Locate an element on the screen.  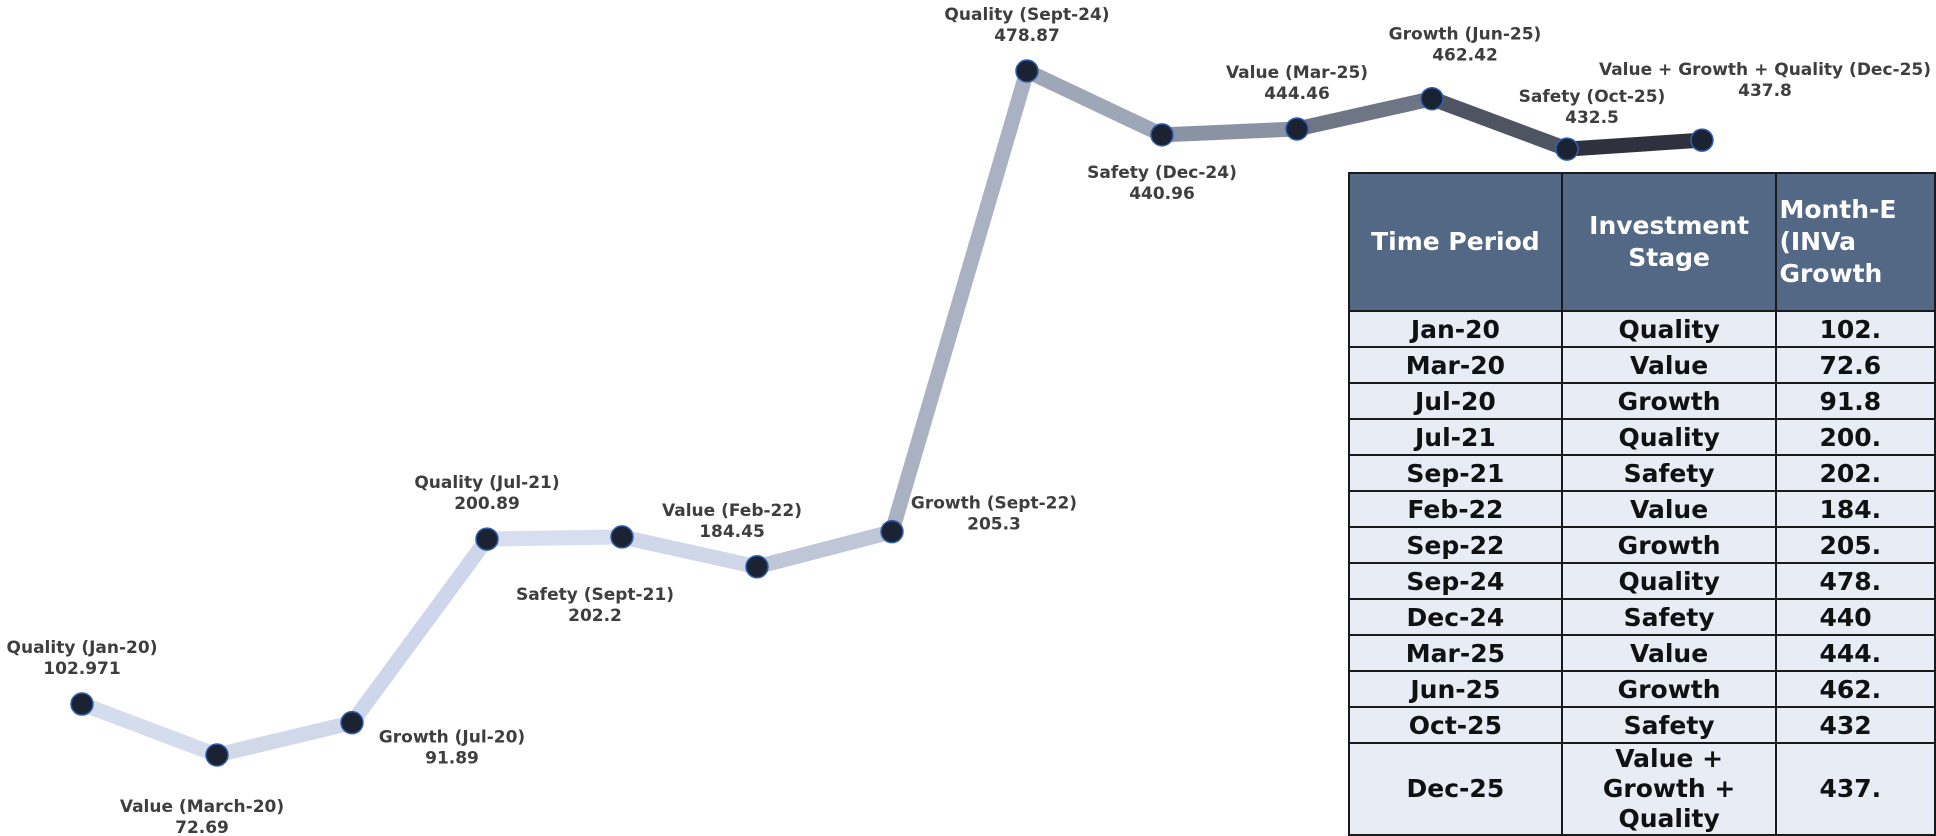
cell-time-period: Dec-24 is located at coordinates (1455, 617).